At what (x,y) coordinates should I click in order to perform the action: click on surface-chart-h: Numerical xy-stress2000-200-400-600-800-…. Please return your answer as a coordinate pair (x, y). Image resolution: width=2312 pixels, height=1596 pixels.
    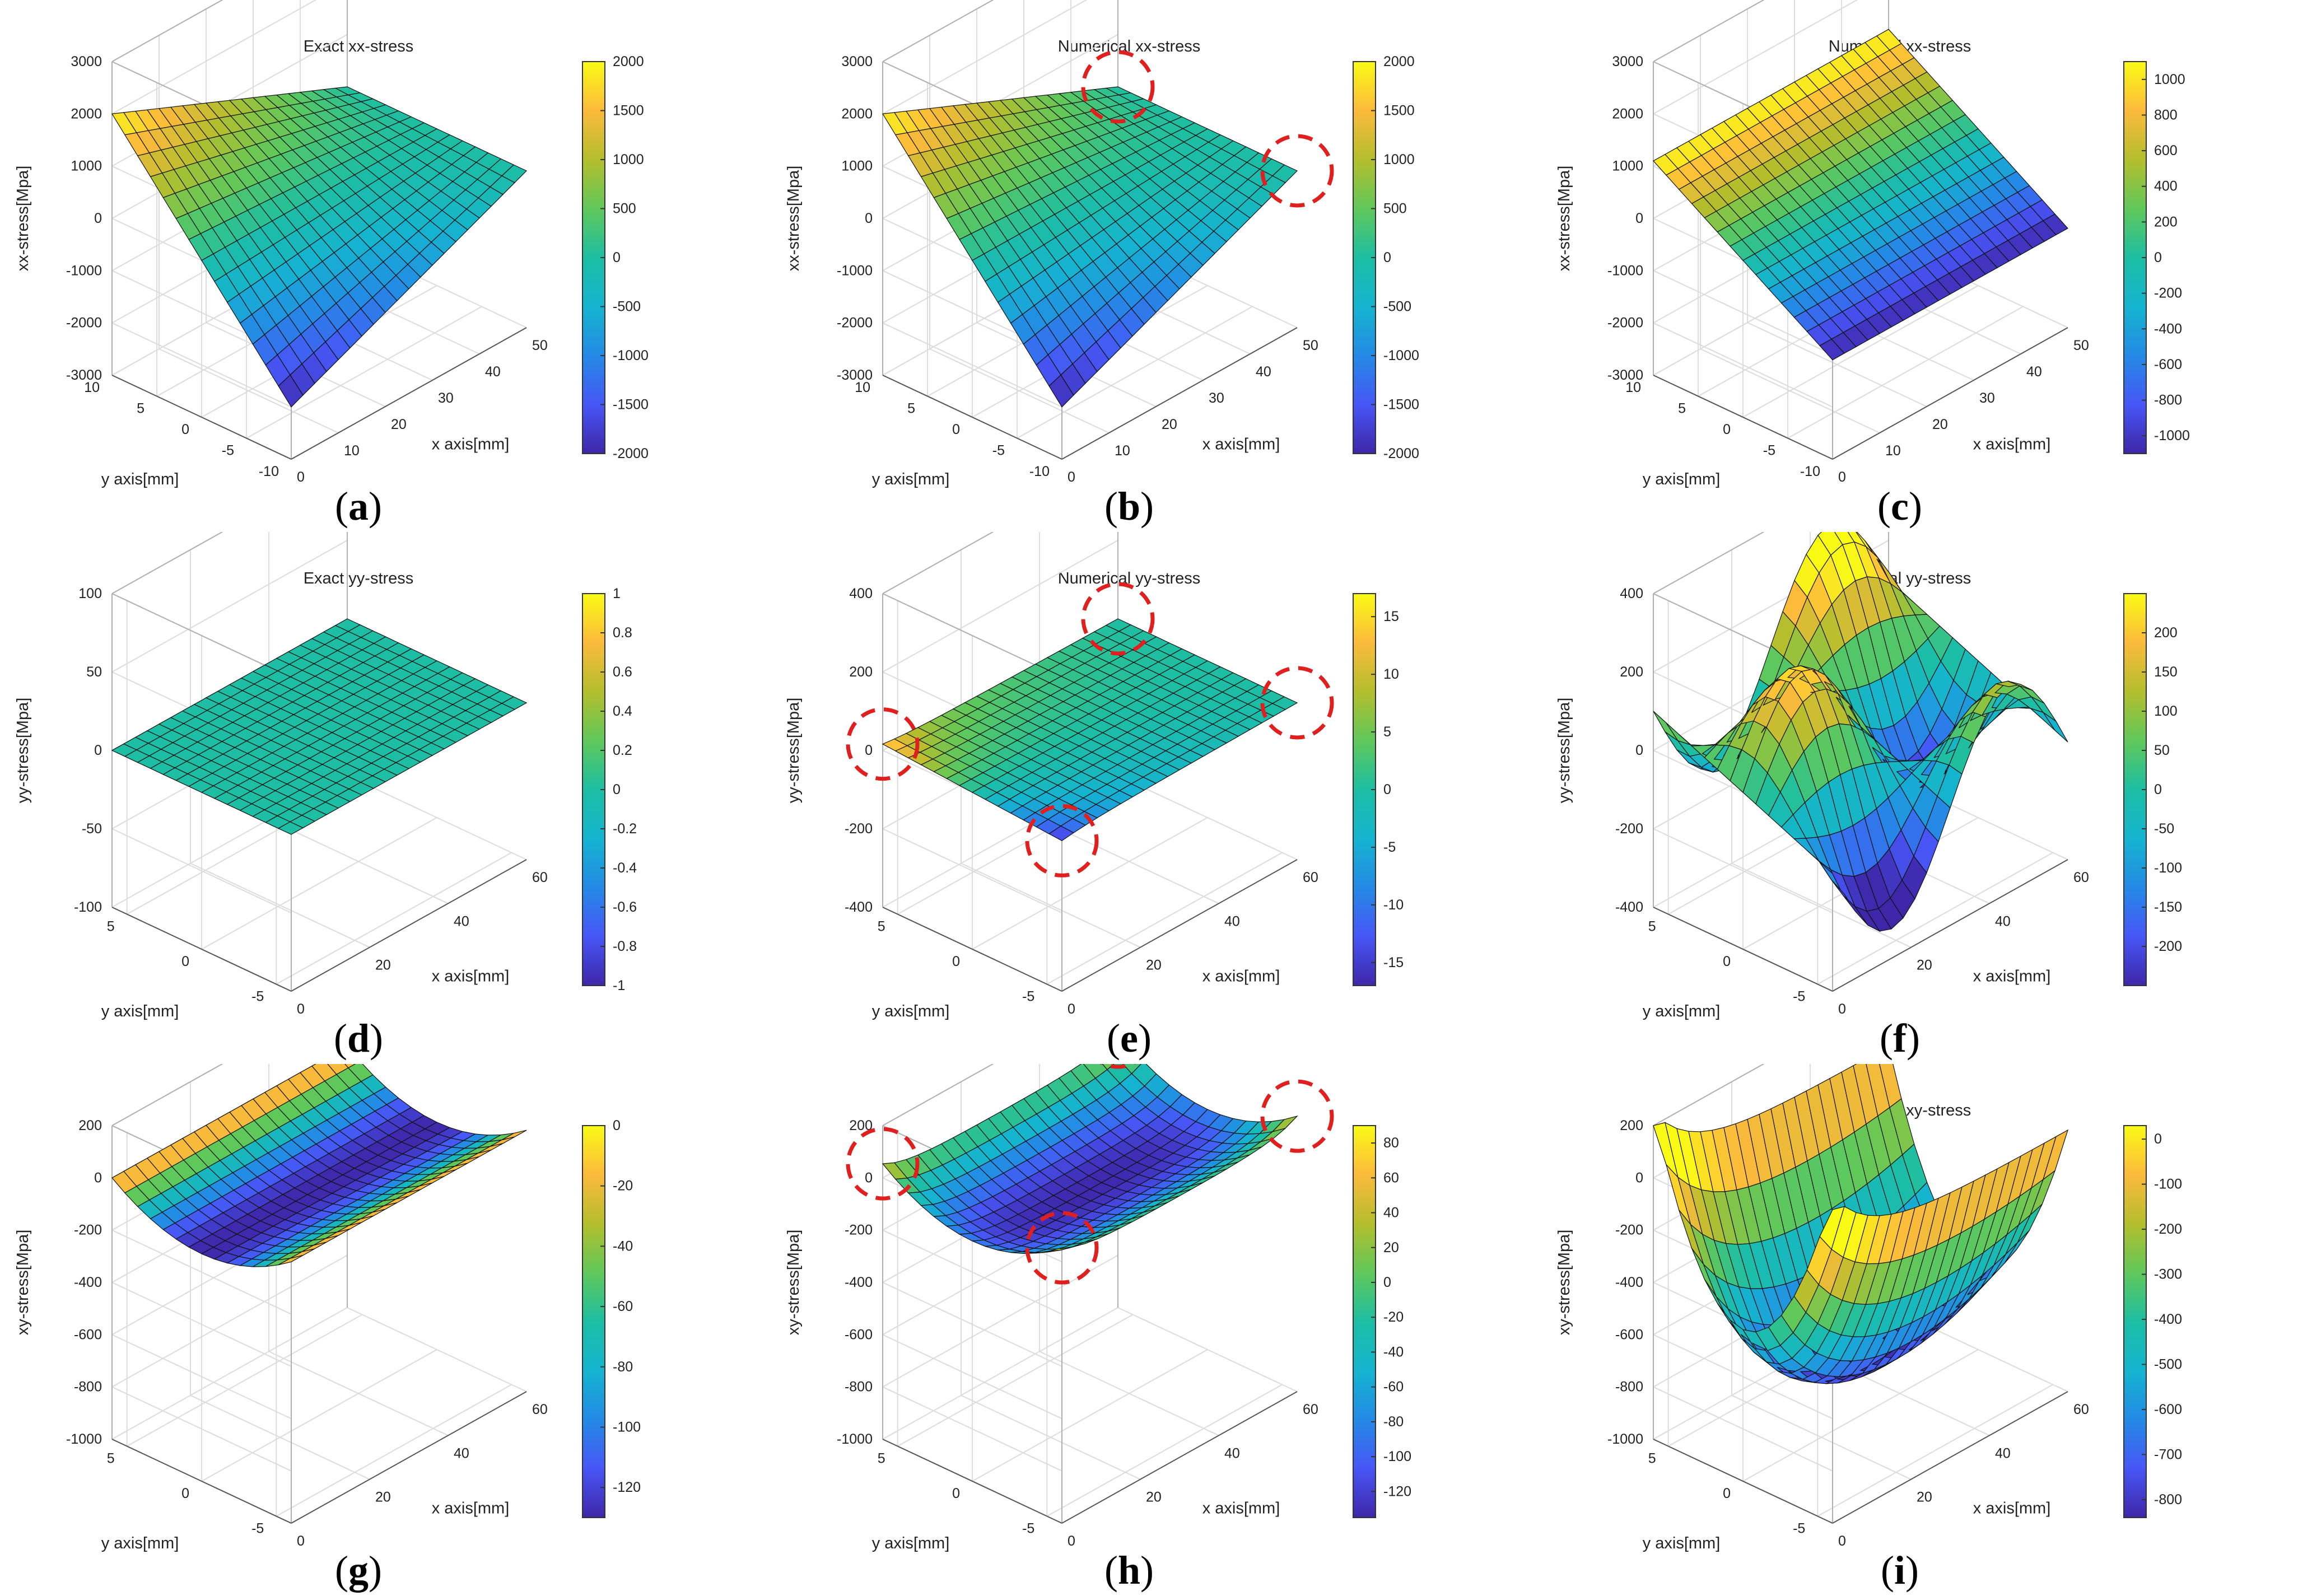
    Looking at the image, I should click on (1098, 1329).